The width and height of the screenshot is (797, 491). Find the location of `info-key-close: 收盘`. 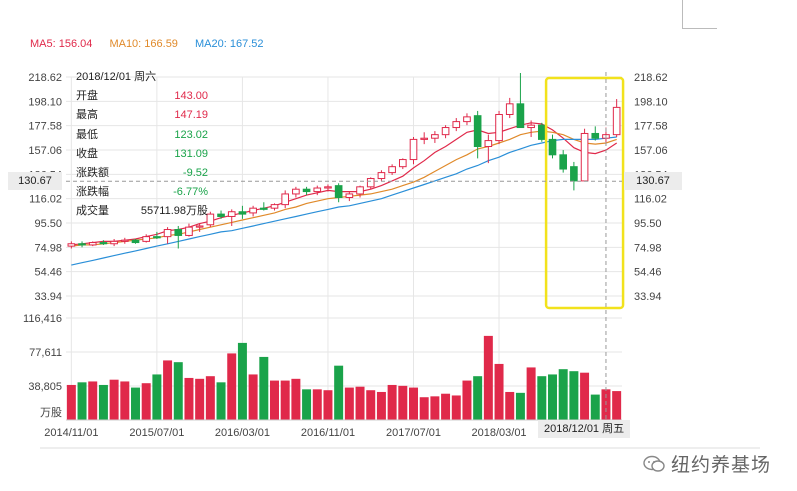

info-key-close: 收盘 is located at coordinates (87, 153).